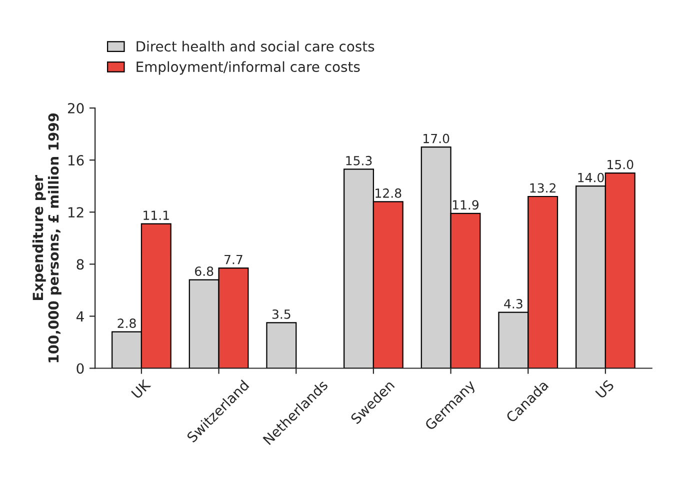 Image resolution: width=679 pixels, height=491 pixels. What do you see at coordinates (281, 345) in the screenshot?
I see `bar` at bounding box center [281, 345].